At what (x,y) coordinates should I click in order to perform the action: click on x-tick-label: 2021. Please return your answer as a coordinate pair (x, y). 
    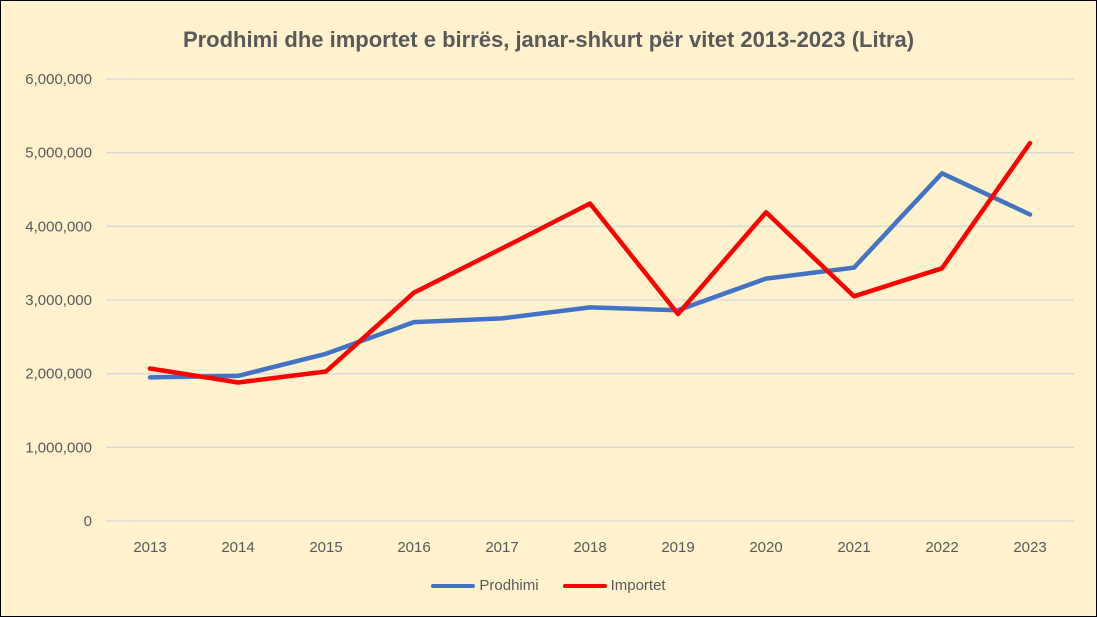
    Looking at the image, I should click on (853, 547).